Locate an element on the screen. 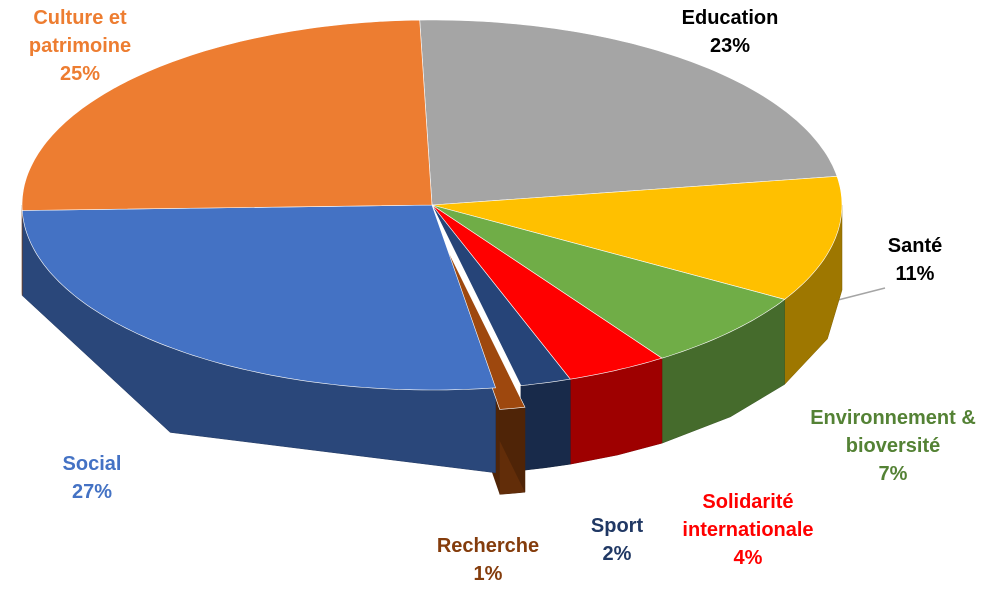  slice-label: Social 27% is located at coordinates (92, 478).